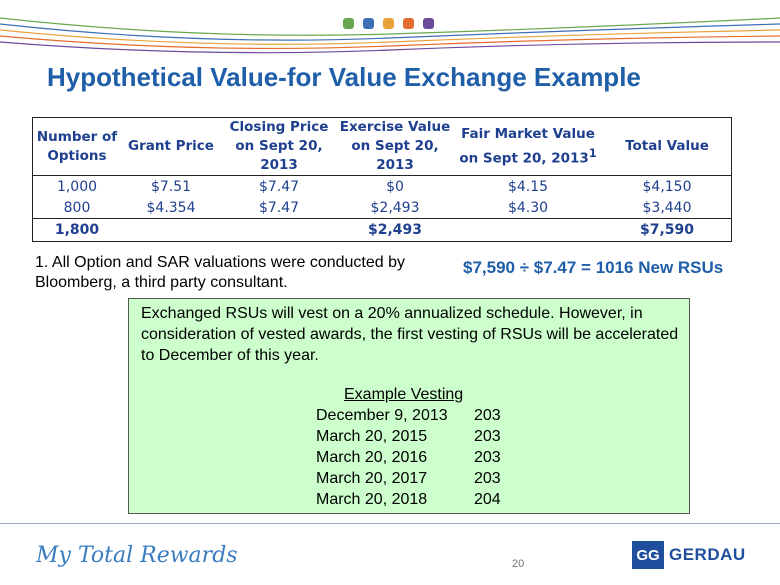  What do you see at coordinates (171, 186) in the screenshot?
I see `cell-grant-price: $7.51` at bounding box center [171, 186].